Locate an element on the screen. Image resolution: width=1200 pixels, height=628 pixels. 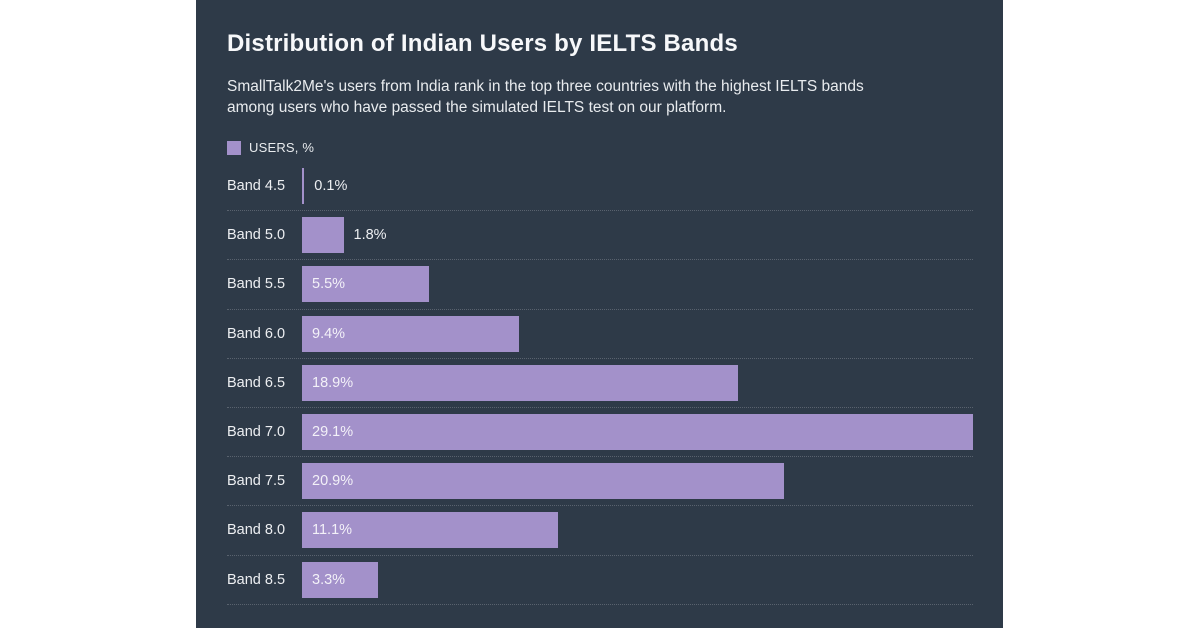
bar-track: 20.9% is located at coordinates (637, 481).